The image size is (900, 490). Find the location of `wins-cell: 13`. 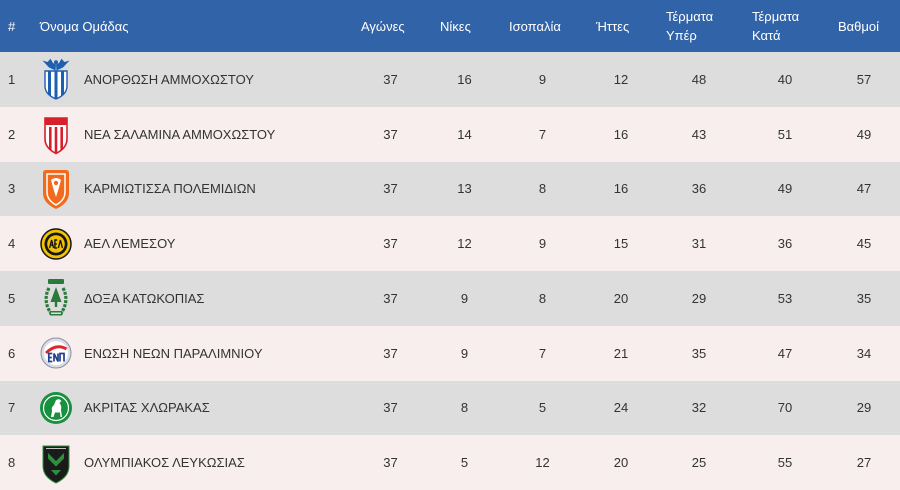

wins-cell: 13 is located at coordinates (464, 189).